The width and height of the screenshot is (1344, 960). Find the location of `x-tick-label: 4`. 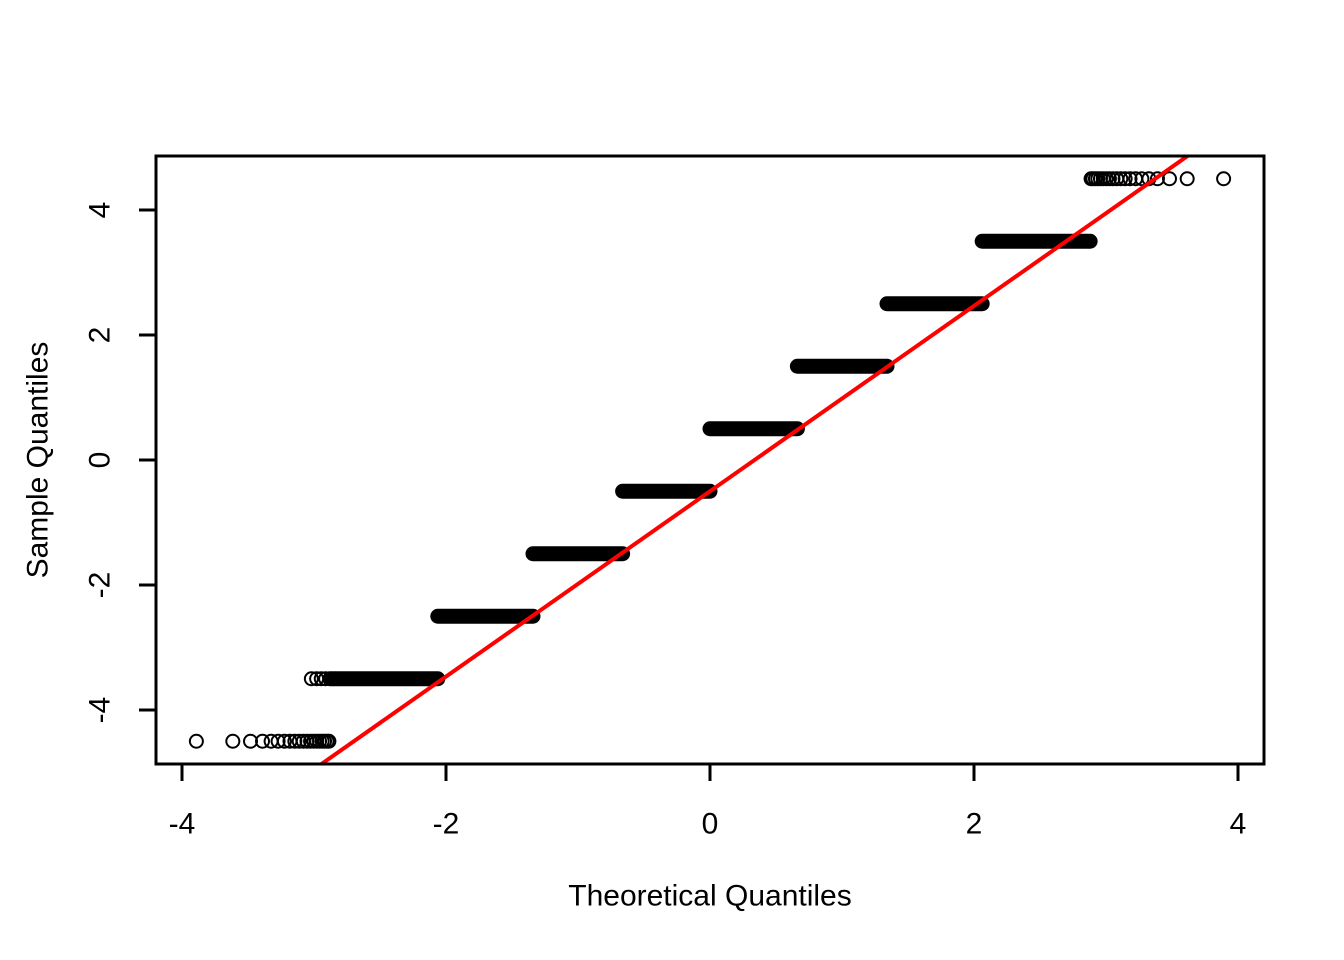

x-tick-label: 4 is located at coordinates (1238, 824).